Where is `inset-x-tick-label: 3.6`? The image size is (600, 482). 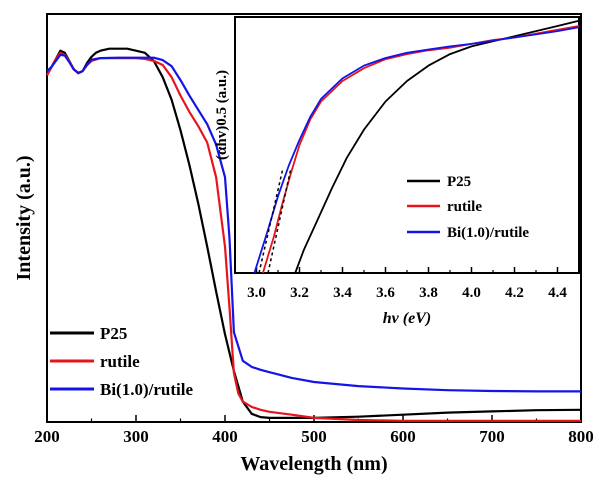 inset-x-tick-label: 3.6 is located at coordinates (385, 293).